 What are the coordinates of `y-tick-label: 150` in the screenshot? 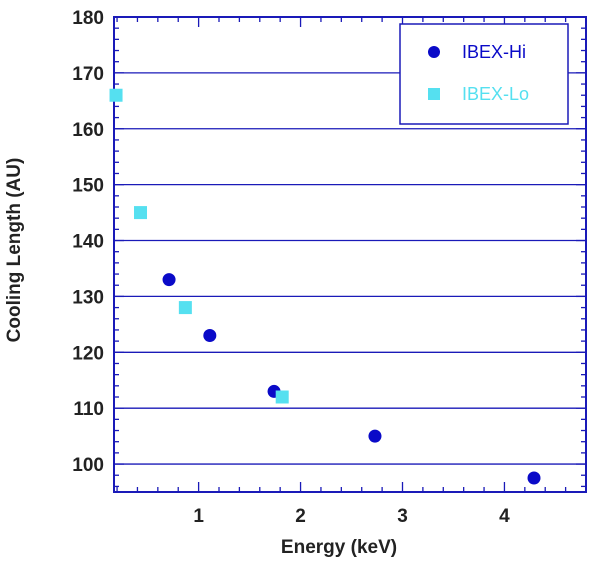 It's located at (88, 186).